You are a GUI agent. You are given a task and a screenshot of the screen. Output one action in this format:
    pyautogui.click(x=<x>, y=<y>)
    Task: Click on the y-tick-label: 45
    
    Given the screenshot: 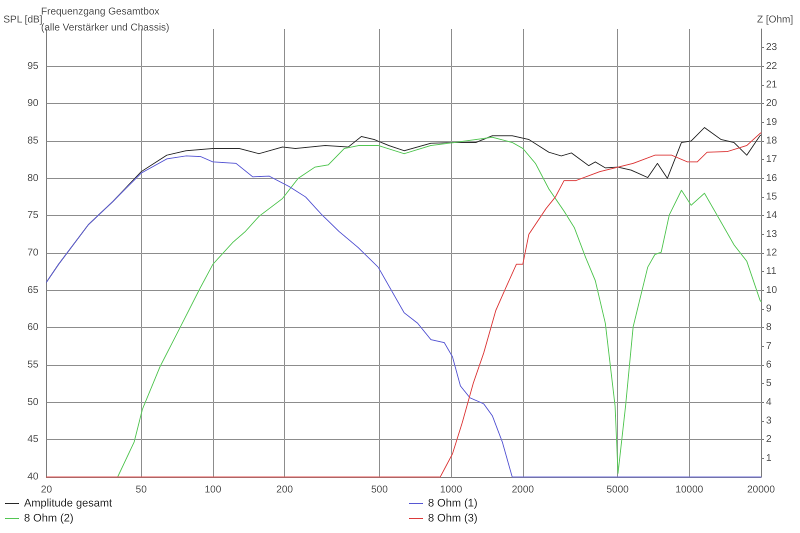 What is the action you would take?
    pyautogui.click(x=33, y=440)
    